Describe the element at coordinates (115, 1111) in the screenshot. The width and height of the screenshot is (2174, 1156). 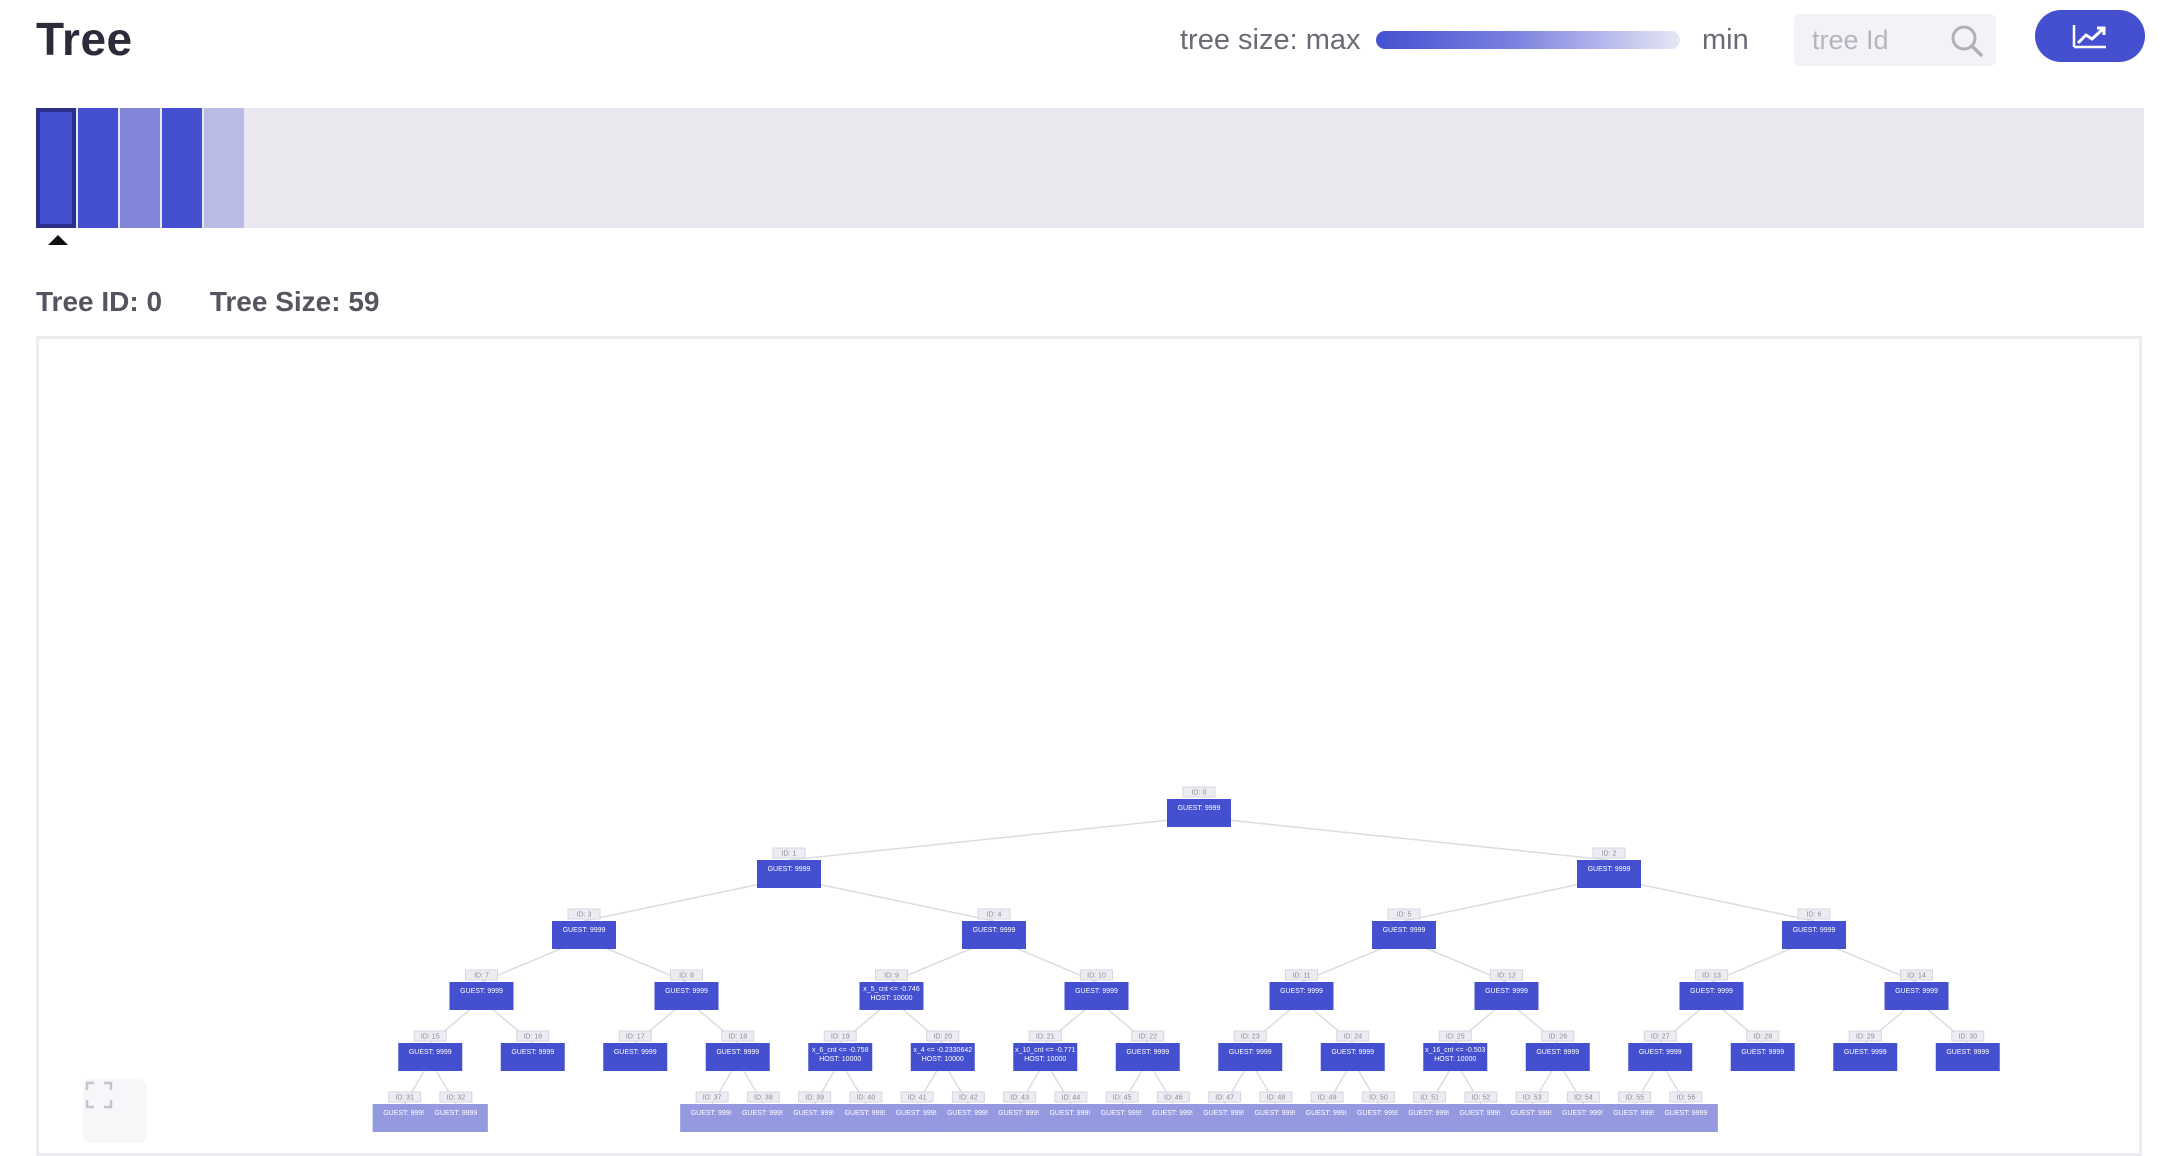
I see `expand-button` at that location.